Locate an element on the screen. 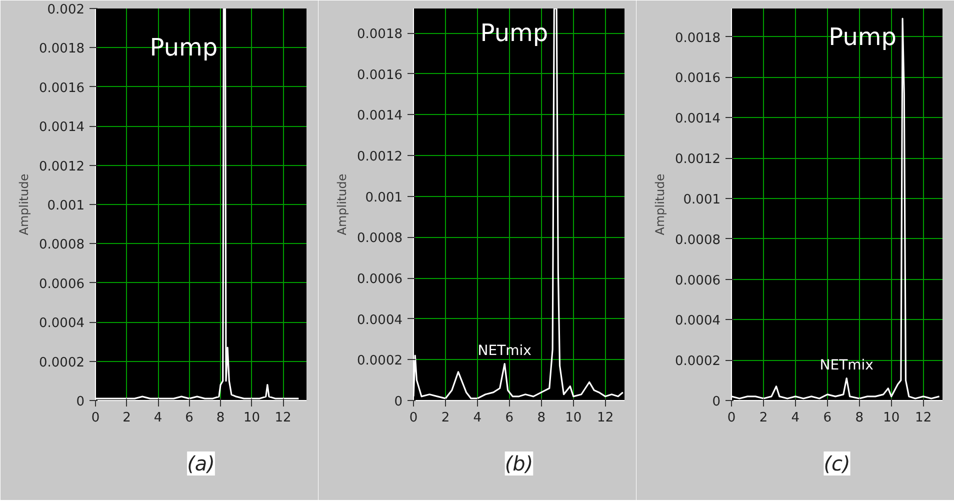  text: (c) is located at coordinates (837, 464).